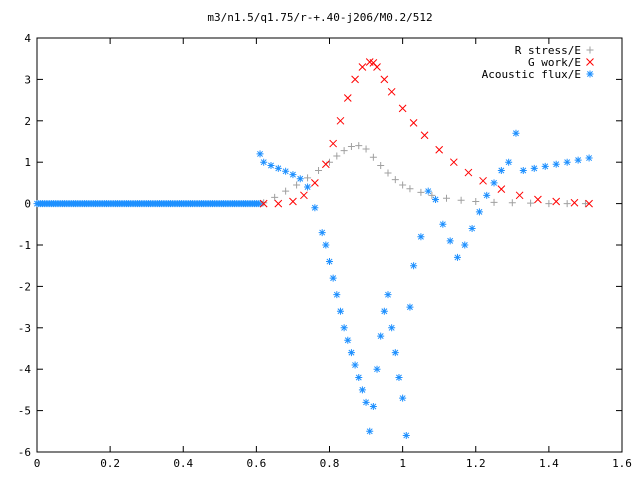  Describe the element at coordinates (148, 204) in the screenshot. I see `acoustic-flux-baseline` at that location.